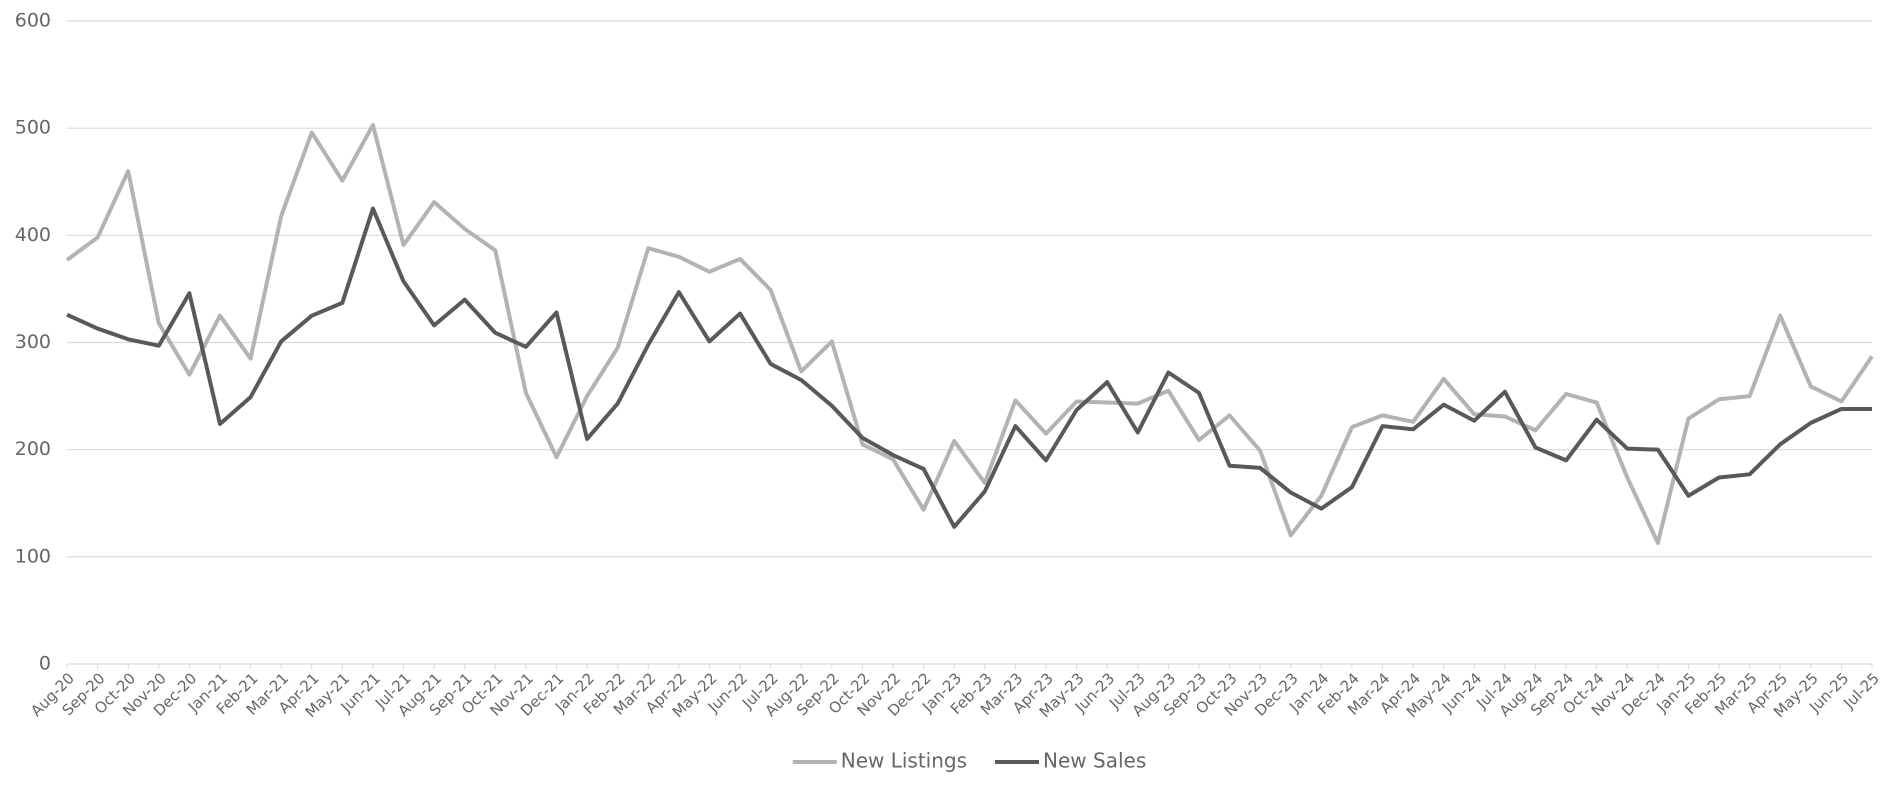 Image resolution: width=1895 pixels, height=787 pixels. Describe the element at coordinates (33, 235) in the screenshot. I see `y-tick-label: 400` at that location.